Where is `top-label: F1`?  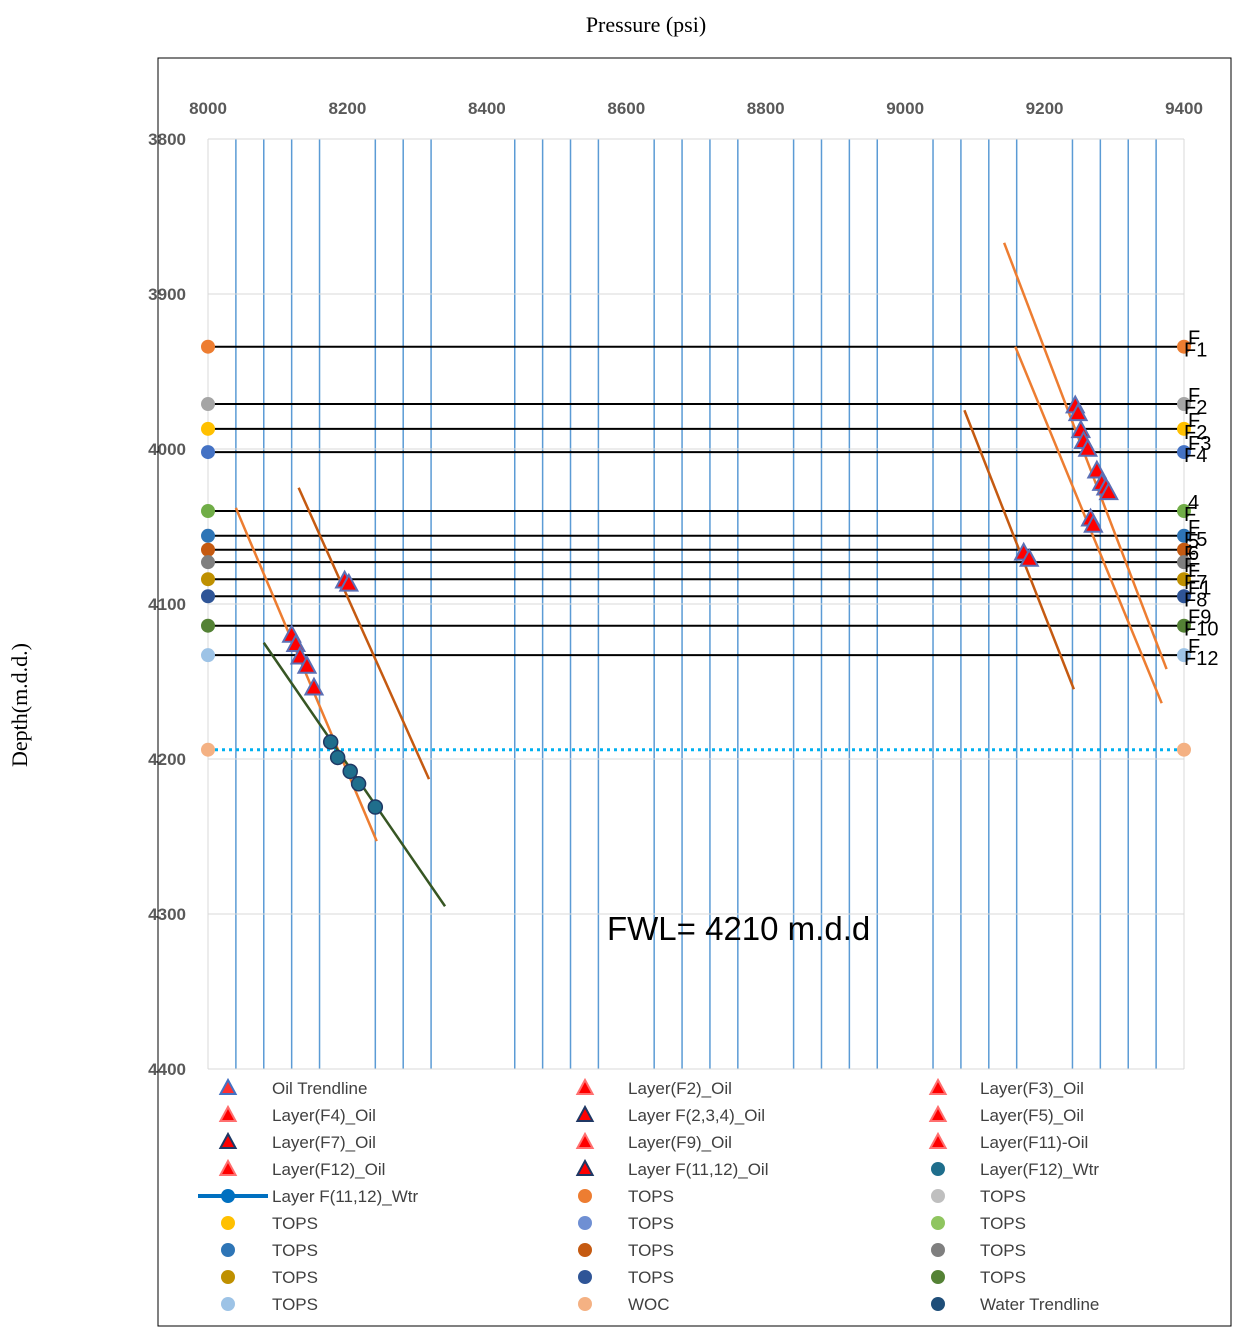 top-label: F1 is located at coordinates (1195, 351).